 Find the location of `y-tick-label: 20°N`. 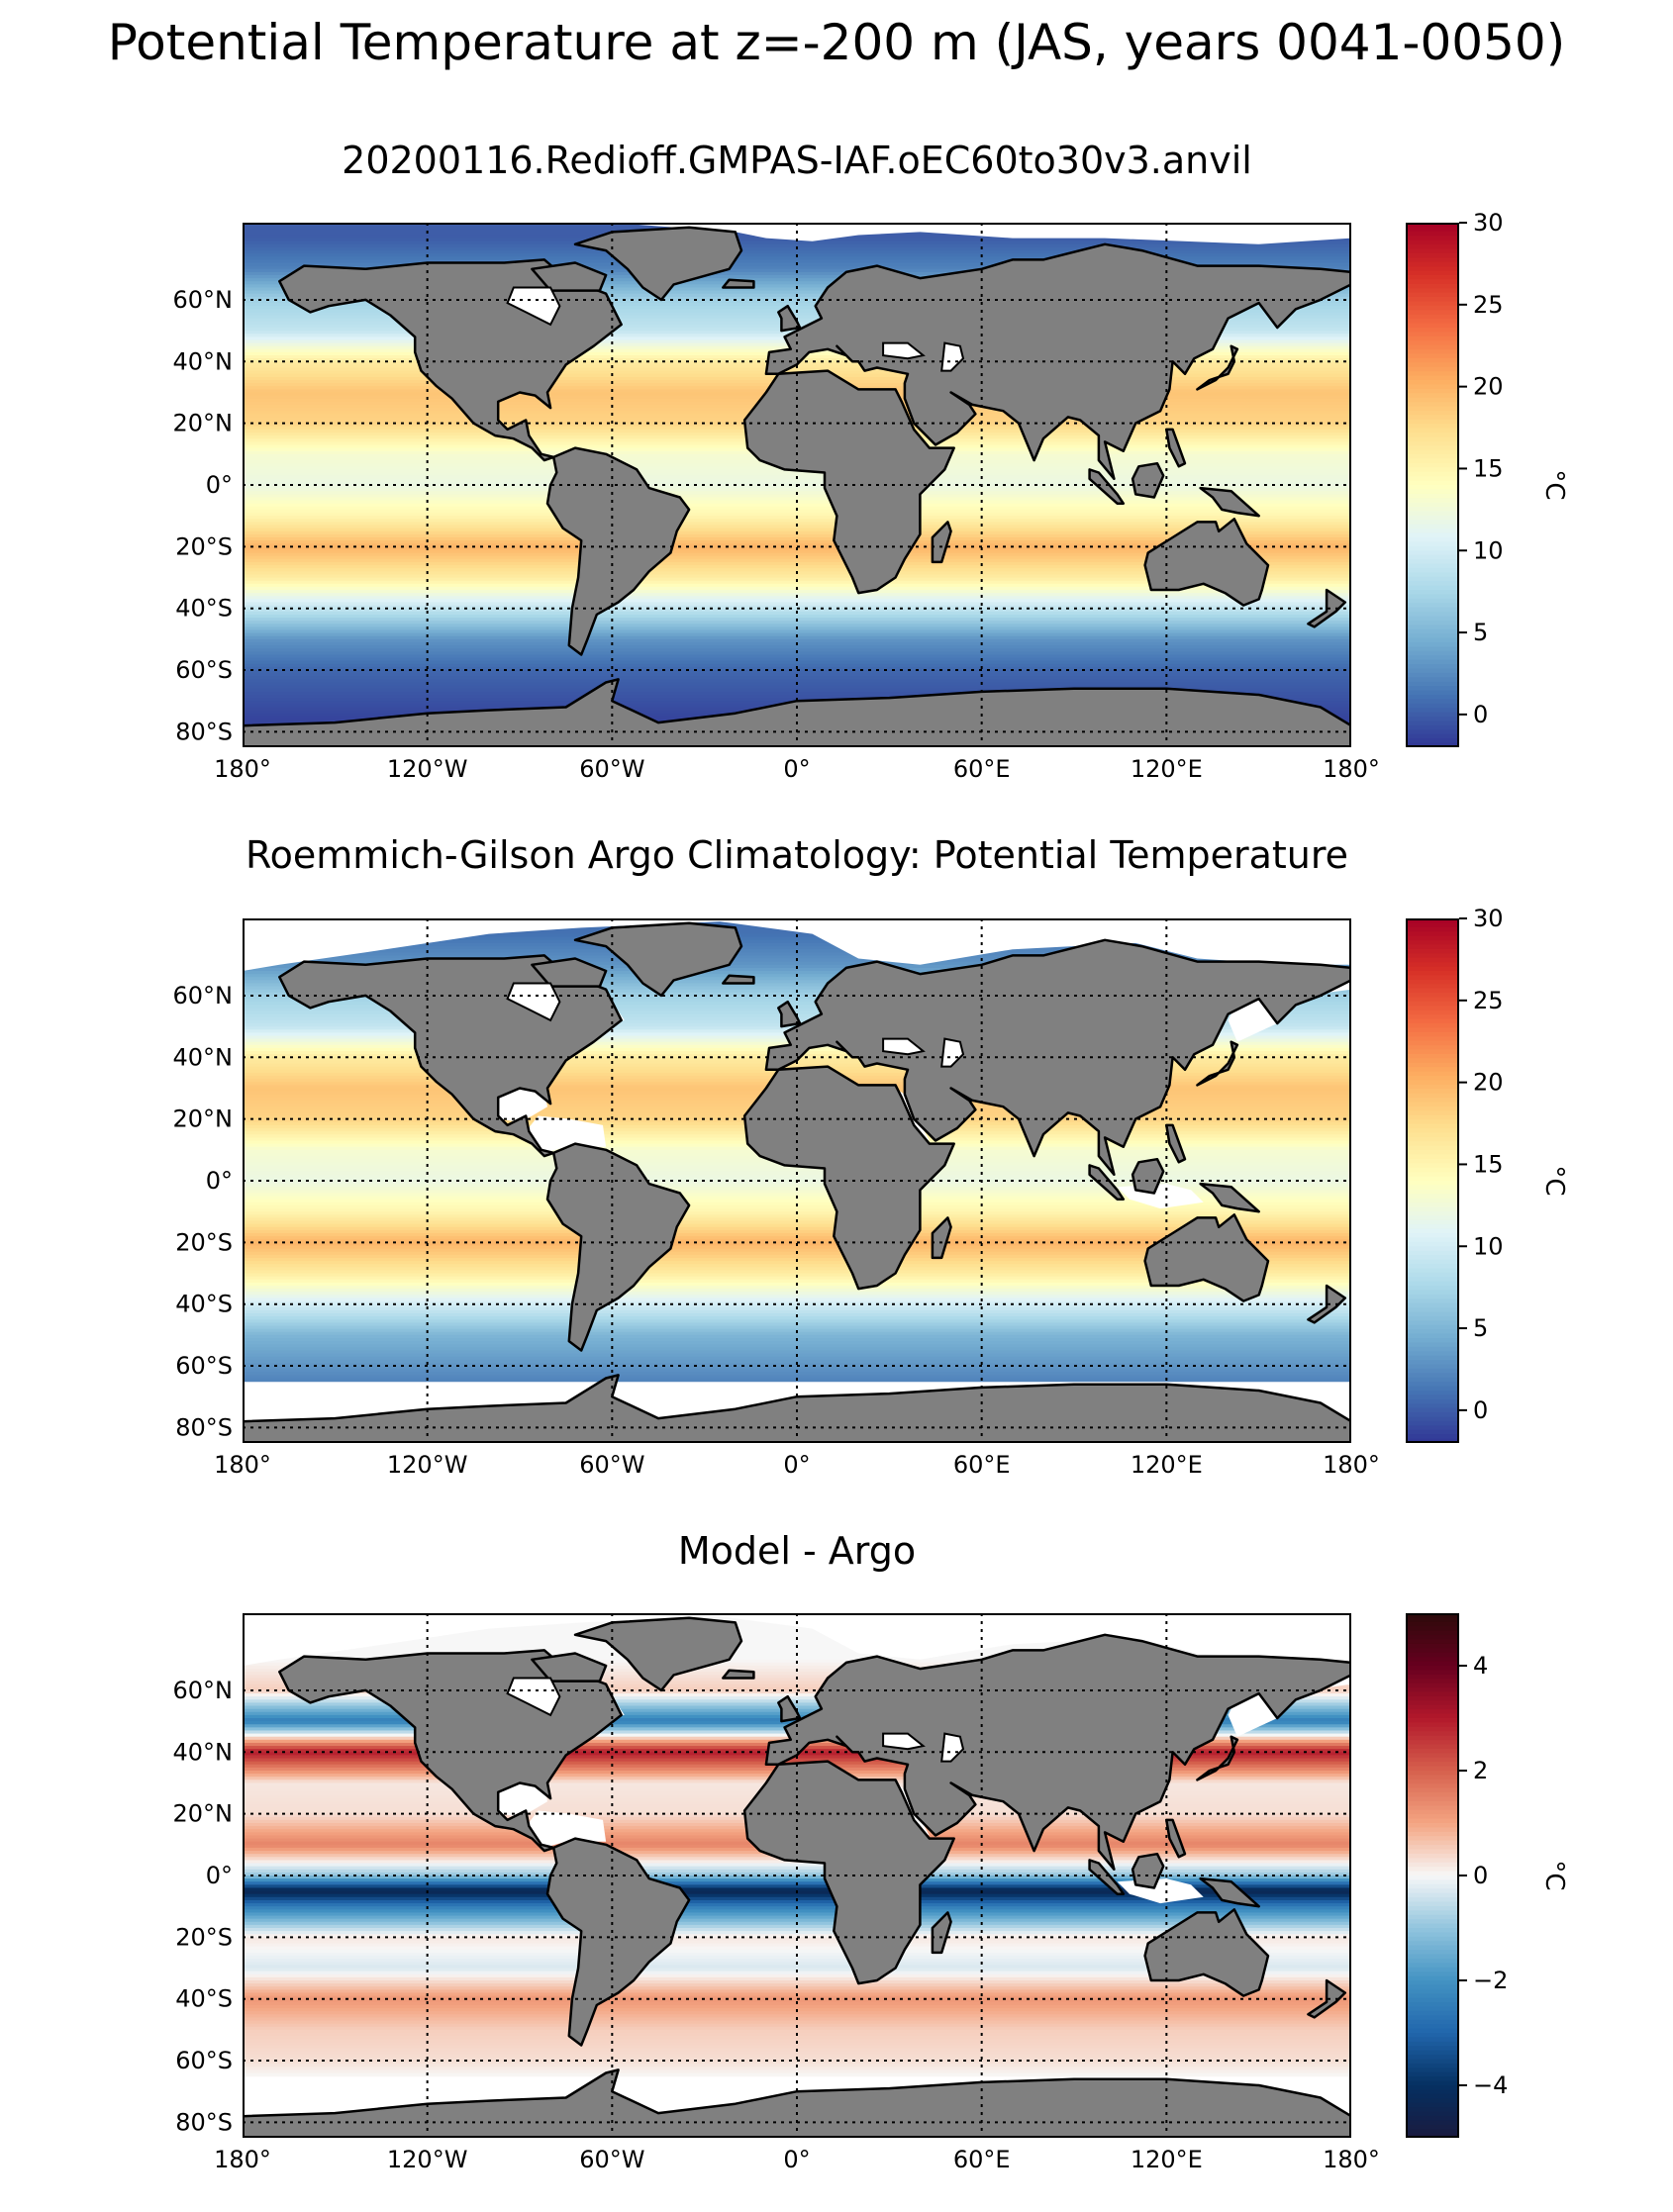

y-tick-label: 20°N is located at coordinates (203, 1119).